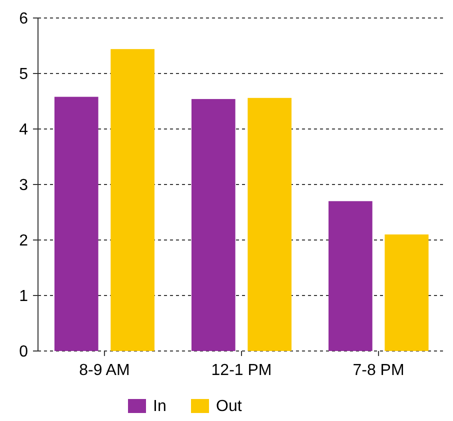 The image size is (453, 421). I want to click on y-tick-label: 3, so click(23, 185).